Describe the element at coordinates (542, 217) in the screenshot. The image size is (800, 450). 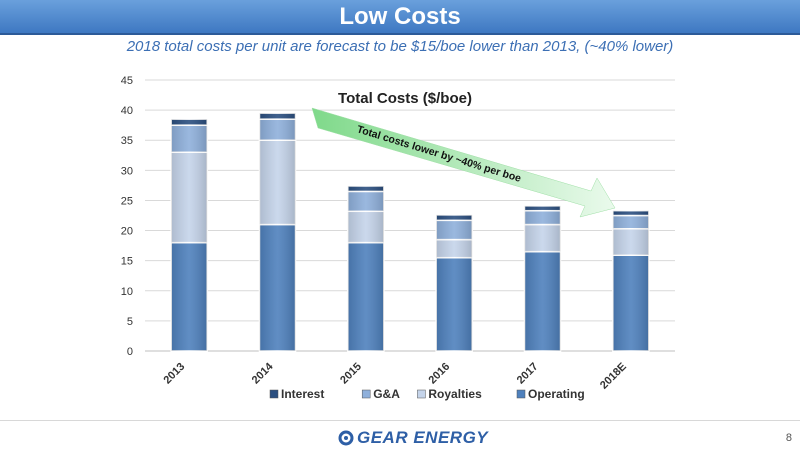
I see `bar-shade-2017-ga` at that location.